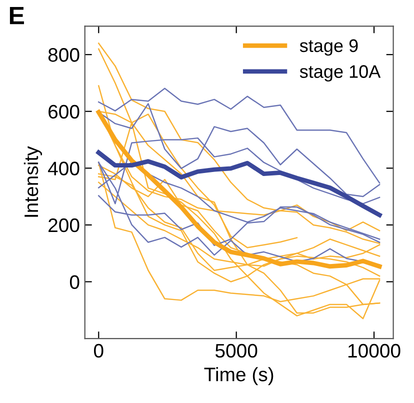  Describe the element at coordinates (64, 169) in the screenshot. I see `y-tick-label: 400` at that location.